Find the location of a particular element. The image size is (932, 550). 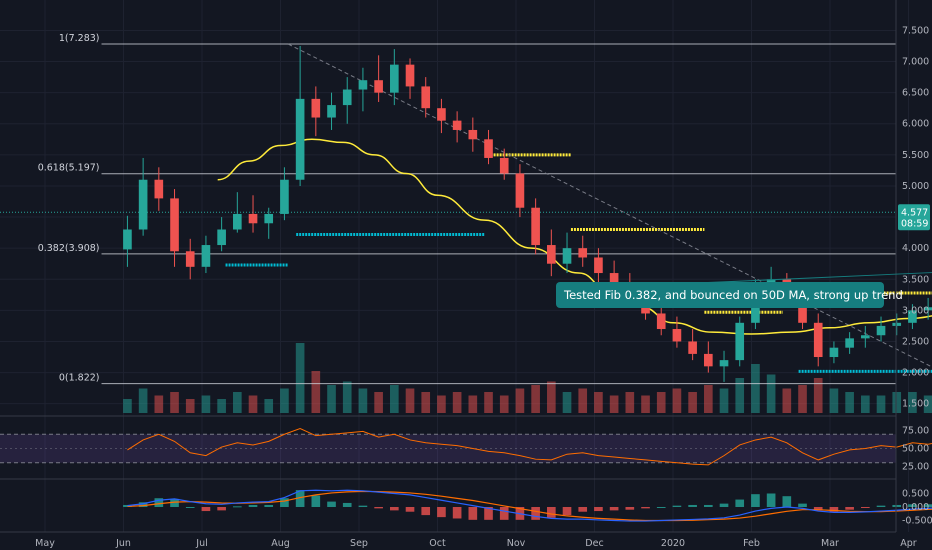

price-tick-label: 2.000 is located at coordinates (915, 373).